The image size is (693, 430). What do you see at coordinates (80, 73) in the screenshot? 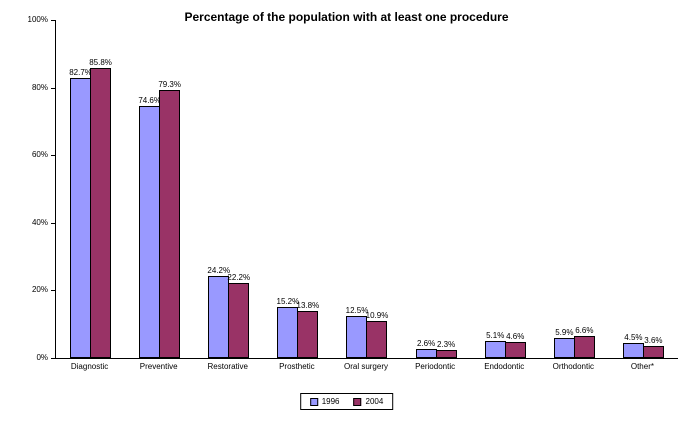
I see `bar-value-label: 82.7%` at bounding box center [80, 73].